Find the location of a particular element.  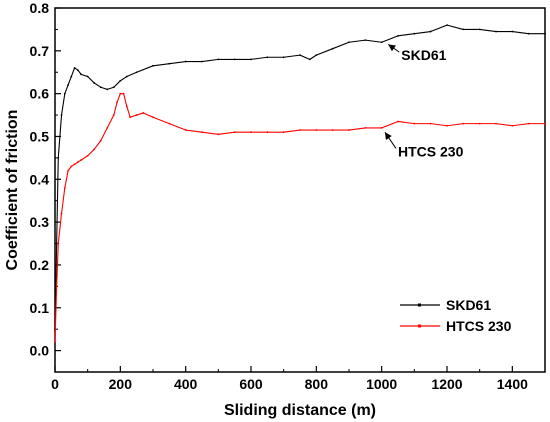

legend: SKD61 HTCS 230 is located at coordinates (456, 315).